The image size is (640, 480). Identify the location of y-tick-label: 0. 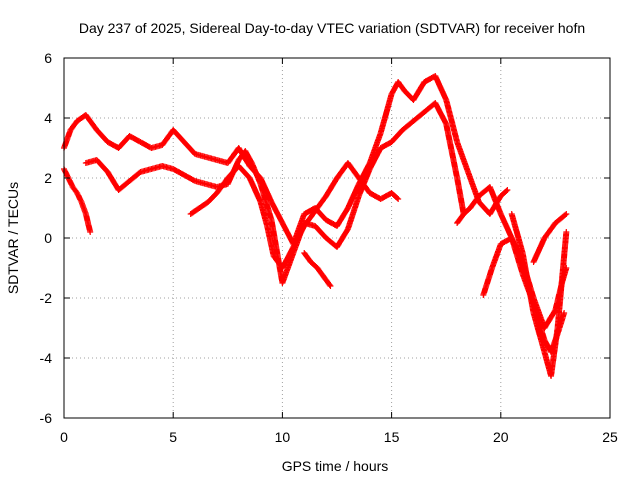
(48, 238).